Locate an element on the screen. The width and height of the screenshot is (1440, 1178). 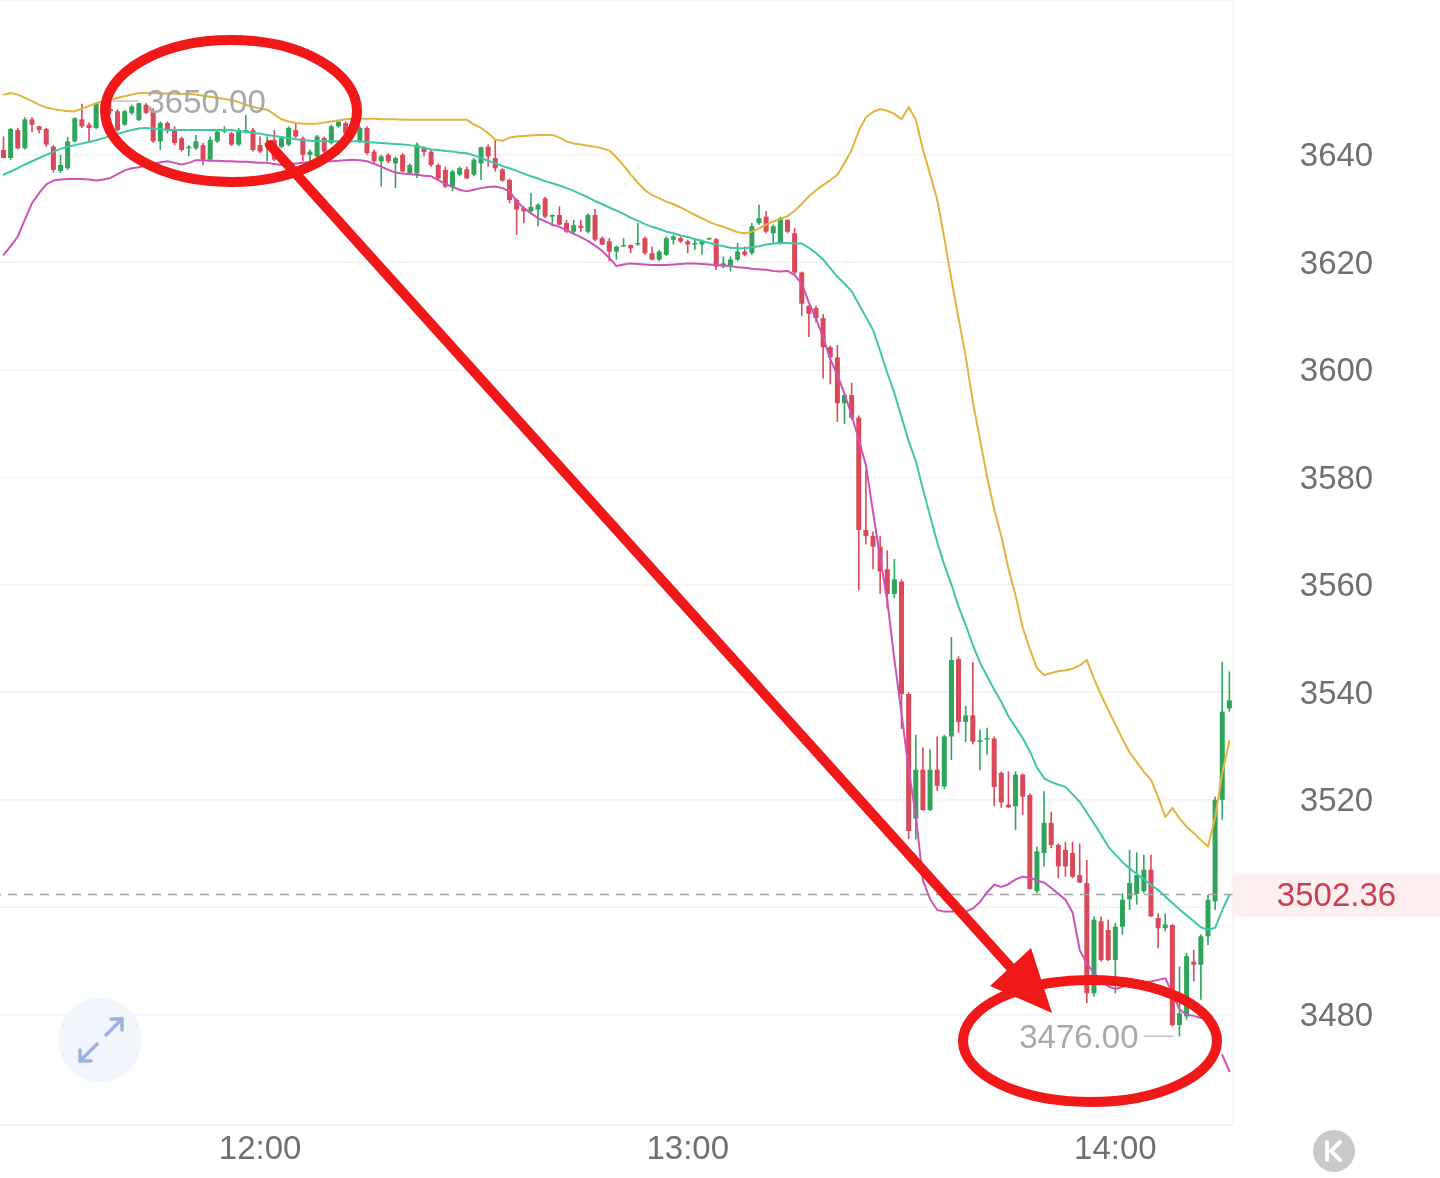
x-tick-label: 12:00 is located at coordinates (260, 1147).